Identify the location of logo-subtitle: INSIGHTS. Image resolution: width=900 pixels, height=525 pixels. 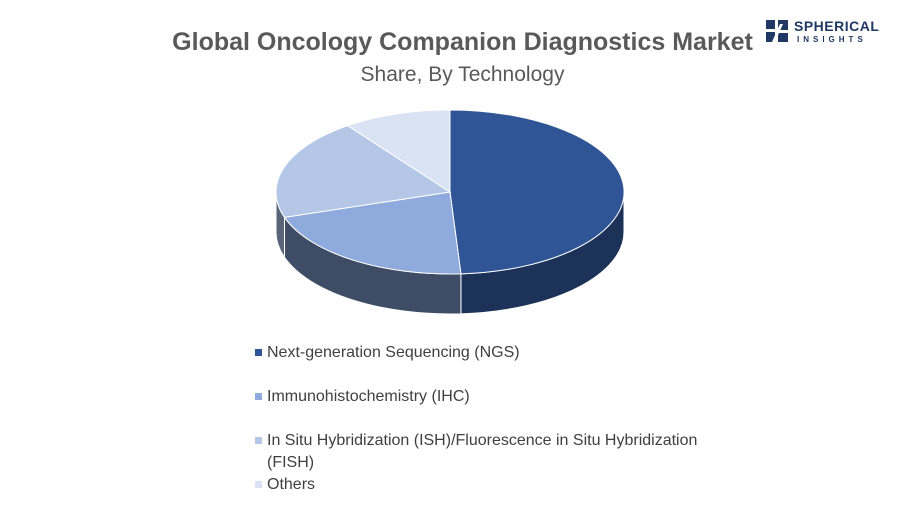
(832, 39).